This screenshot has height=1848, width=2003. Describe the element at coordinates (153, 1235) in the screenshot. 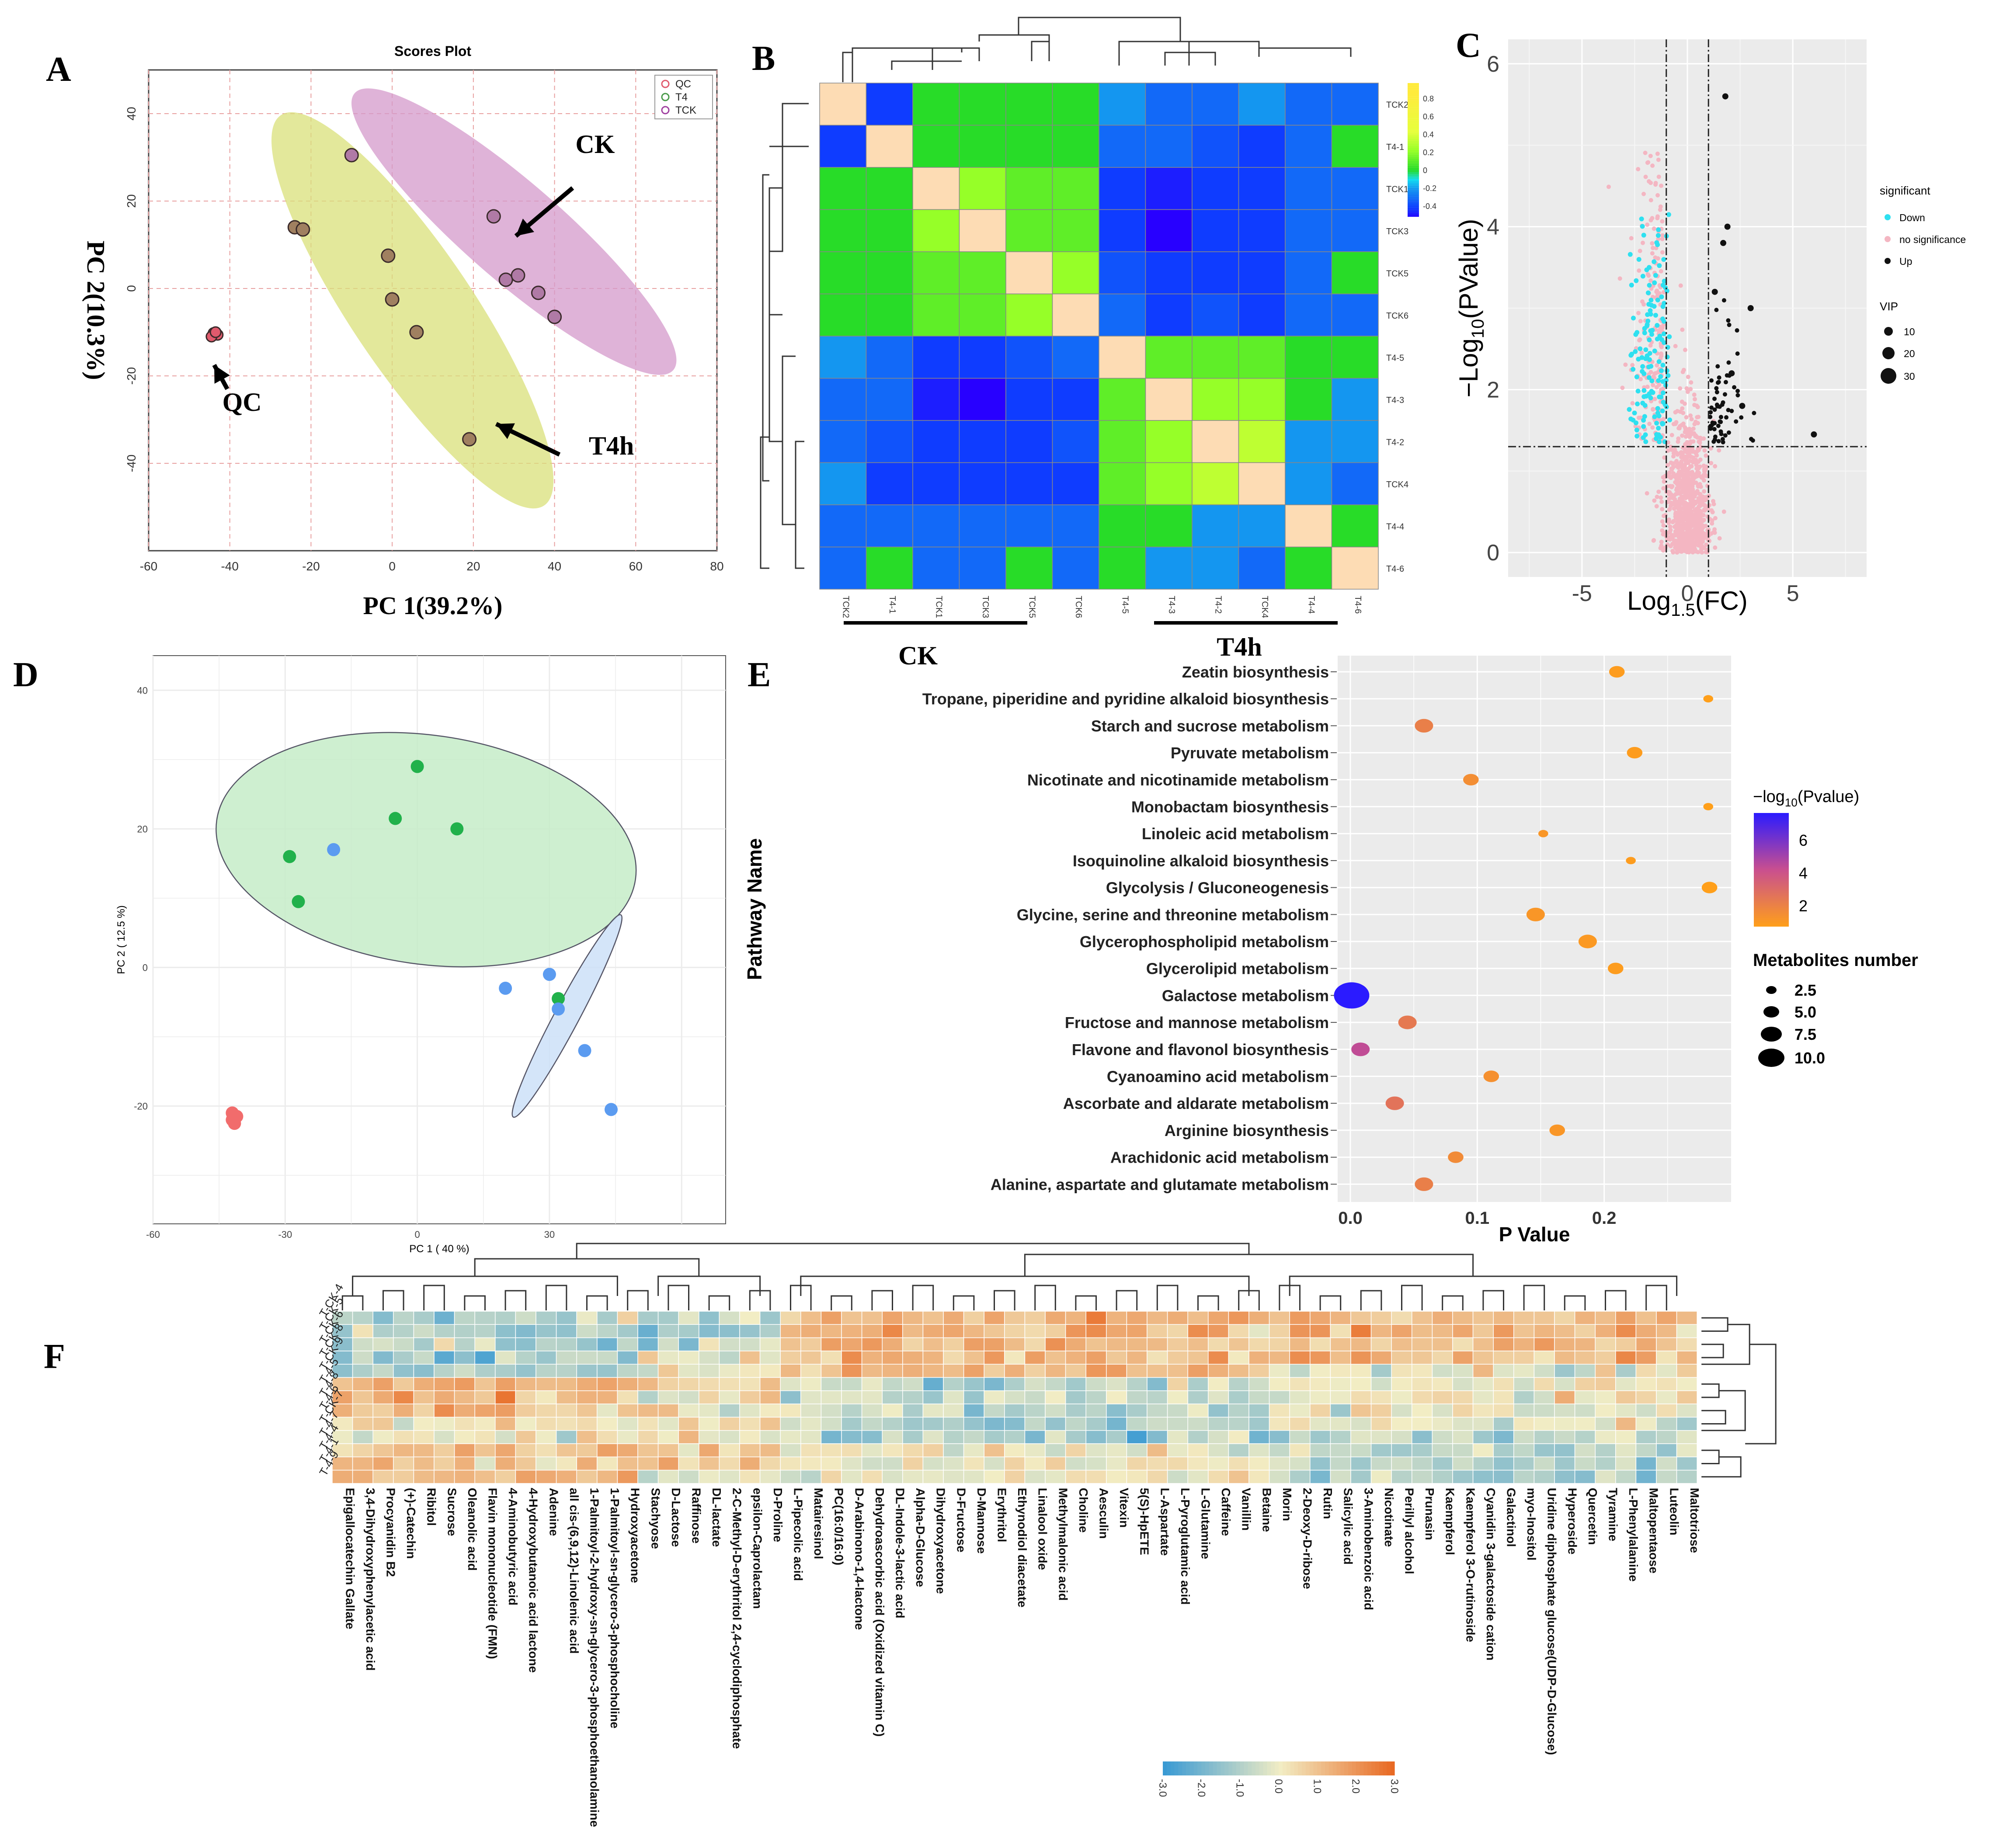

I see `panel-d-x-tick: -60` at that location.